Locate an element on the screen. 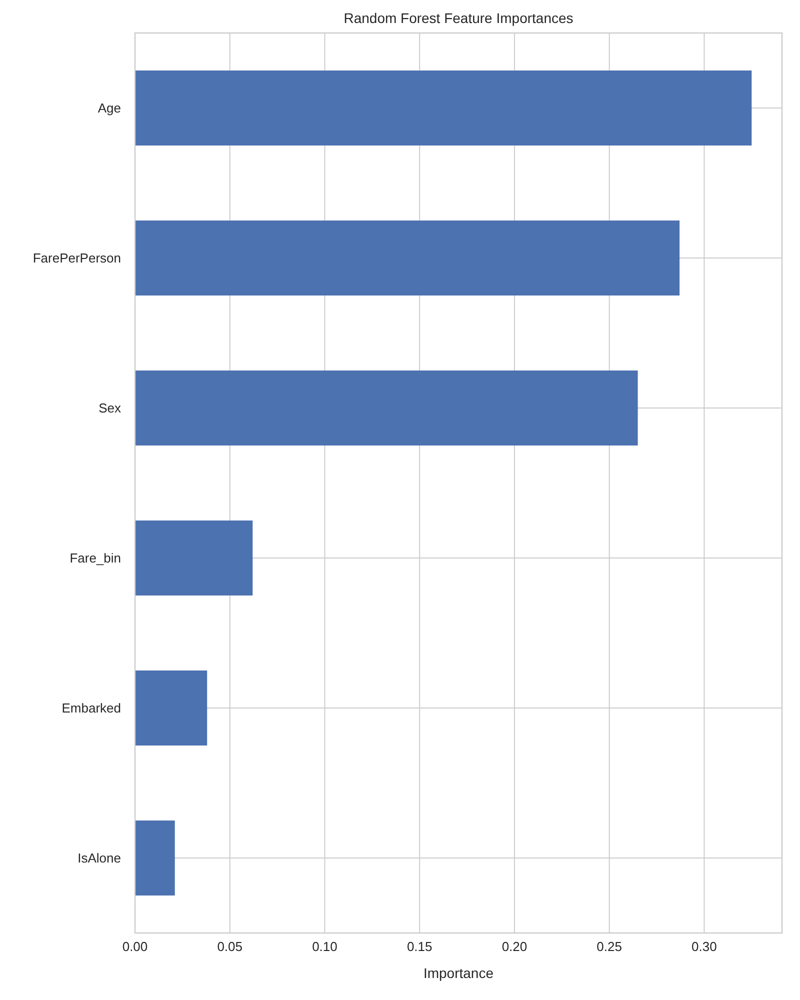  x-tick-label: 0.15 is located at coordinates (419, 946).